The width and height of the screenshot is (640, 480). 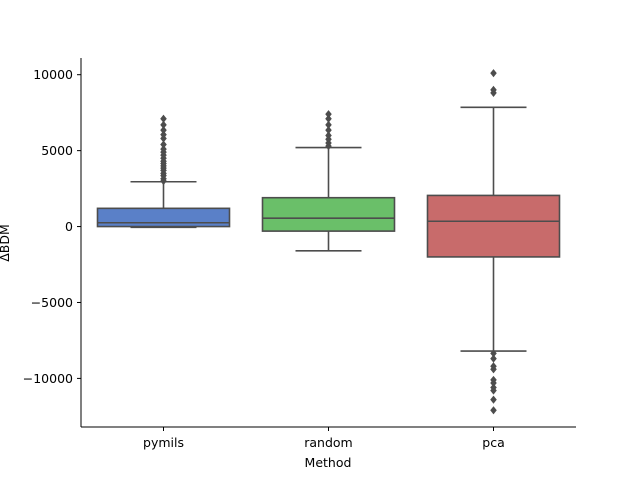 I want to click on y-tick-label: −10000, so click(x=48, y=378).